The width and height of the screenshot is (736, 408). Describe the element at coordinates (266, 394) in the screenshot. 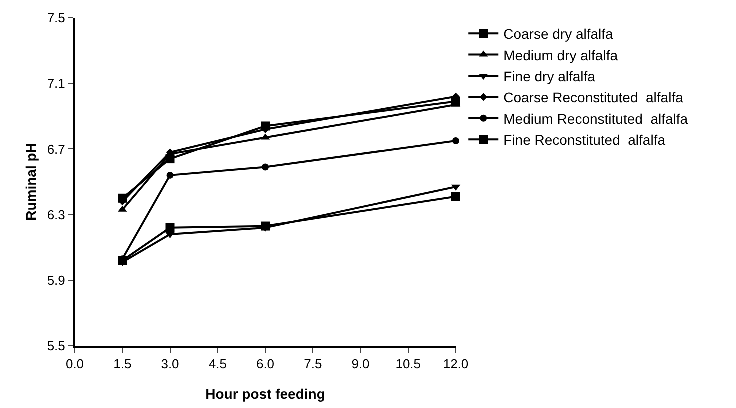

I see `x-axis-title: Hour post feeding` at that location.